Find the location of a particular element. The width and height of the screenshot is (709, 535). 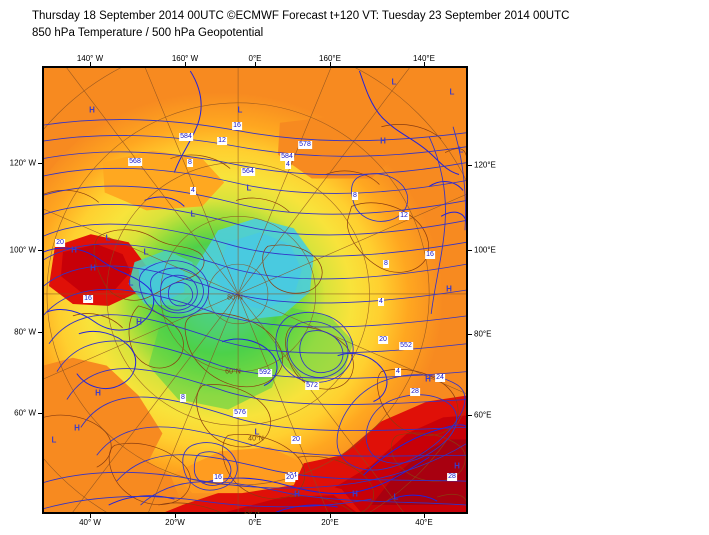

axis-label-top: 160° W is located at coordinates (185, 58).